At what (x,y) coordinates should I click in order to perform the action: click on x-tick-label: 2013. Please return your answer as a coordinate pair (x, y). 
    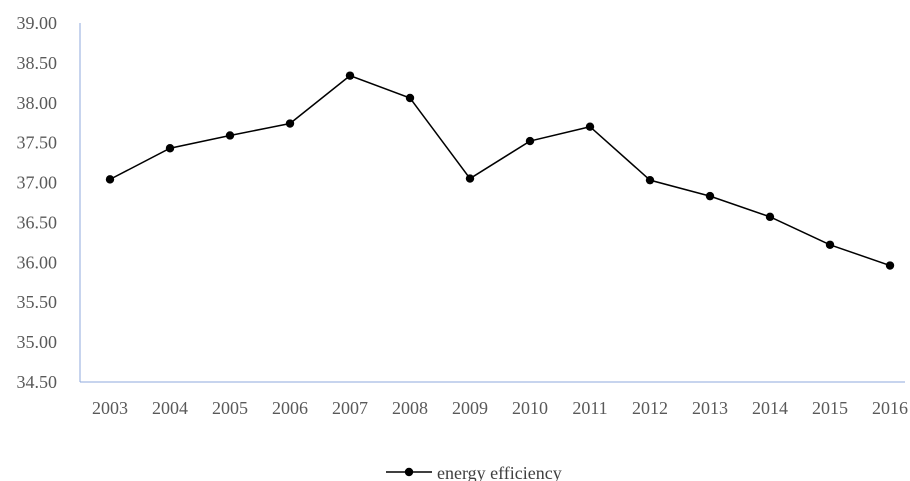
    Looking at the image, I should click on (710, 408).